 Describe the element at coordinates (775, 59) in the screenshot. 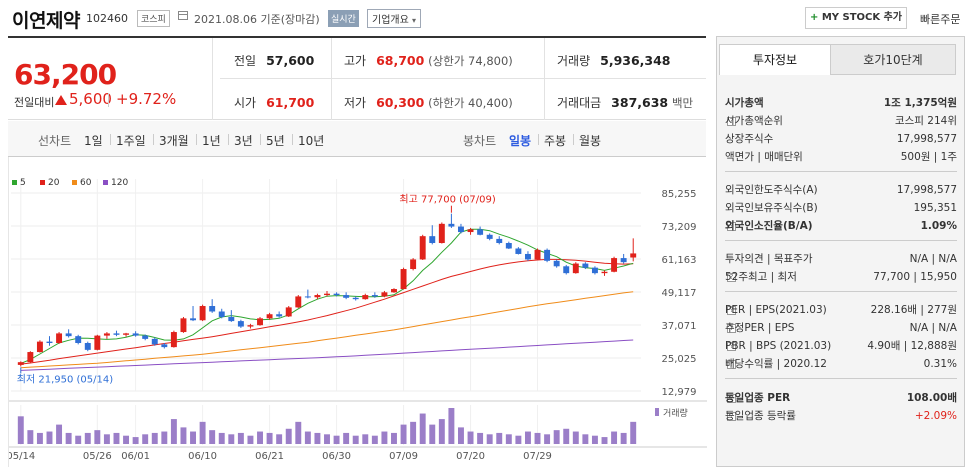

I see `tab-invest-info: 투자정보` at that location.